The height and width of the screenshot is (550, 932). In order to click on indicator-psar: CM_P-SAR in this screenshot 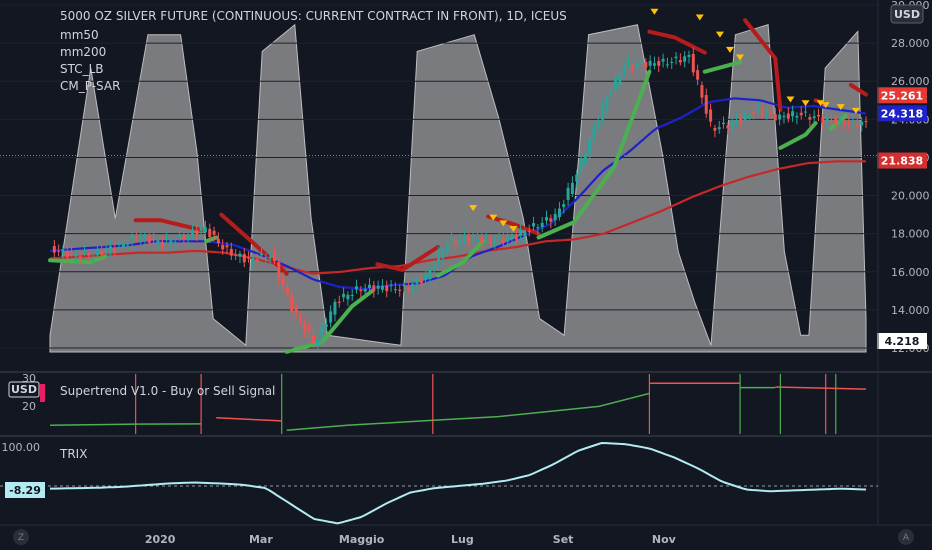, I will do `click(90, 86)`.